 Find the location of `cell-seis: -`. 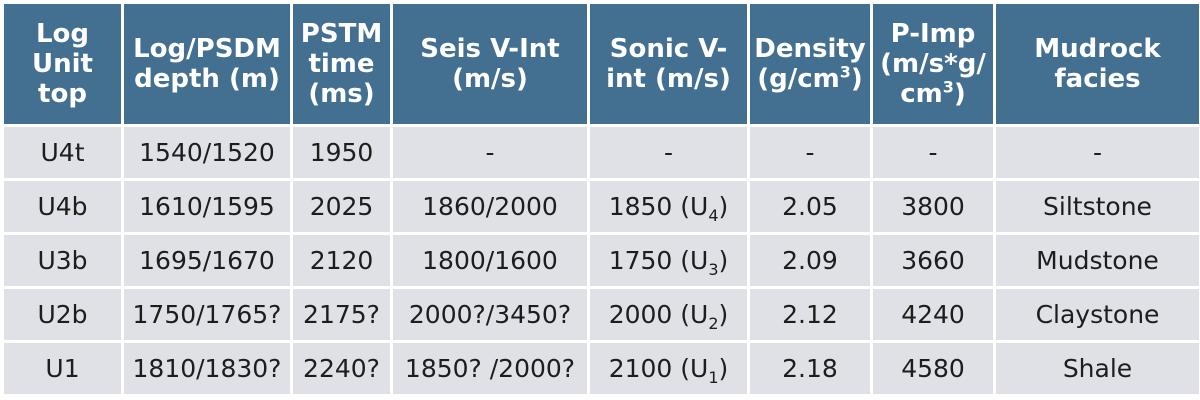

cell-seis: - is located at coordinates (490, 152).